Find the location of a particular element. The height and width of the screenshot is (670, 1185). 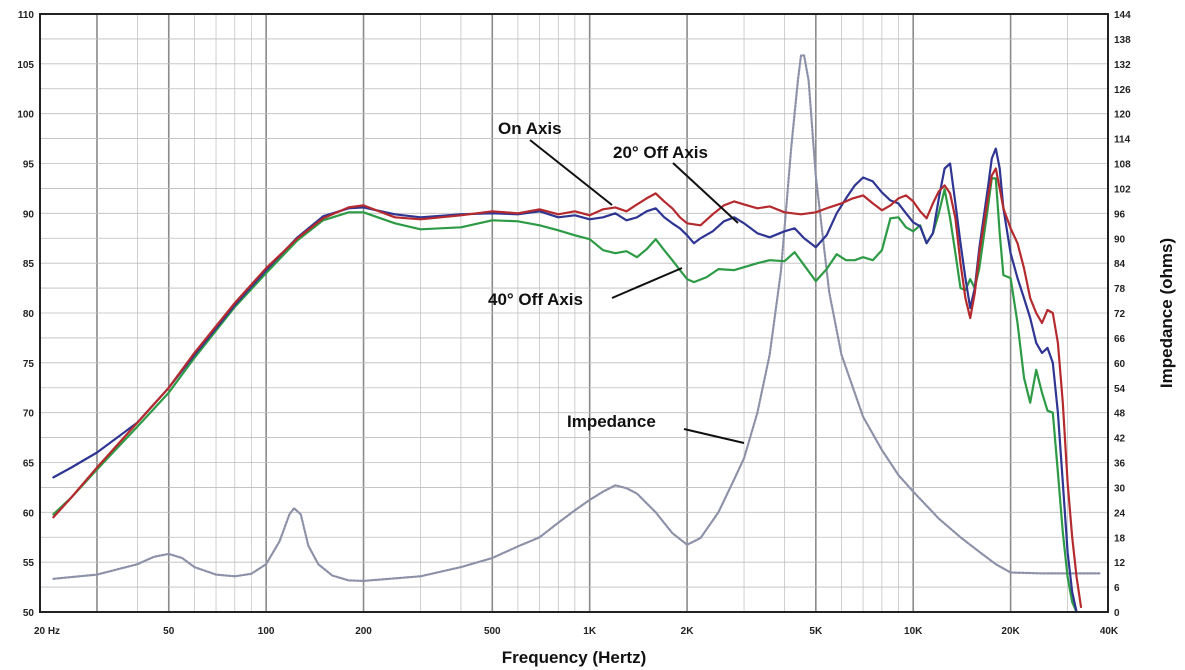

right-tick-label: 126 is located at coordinates (1122, 90).